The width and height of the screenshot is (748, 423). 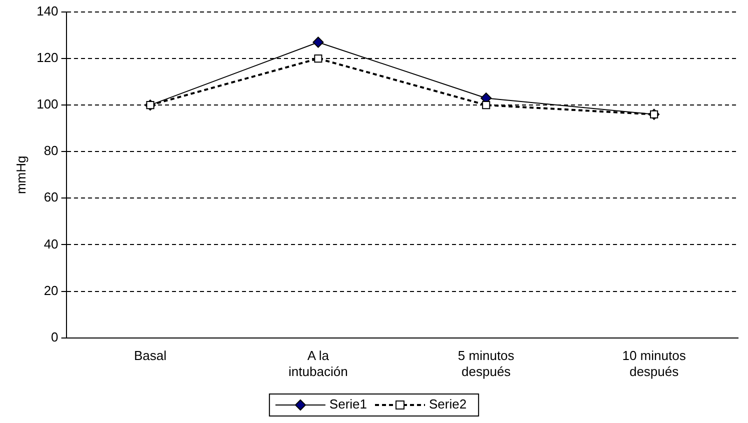 What do you see at coordinates (47, 11) in the screenshot?
I see `y-tick-label: 140` at bounding box center [47, 11].